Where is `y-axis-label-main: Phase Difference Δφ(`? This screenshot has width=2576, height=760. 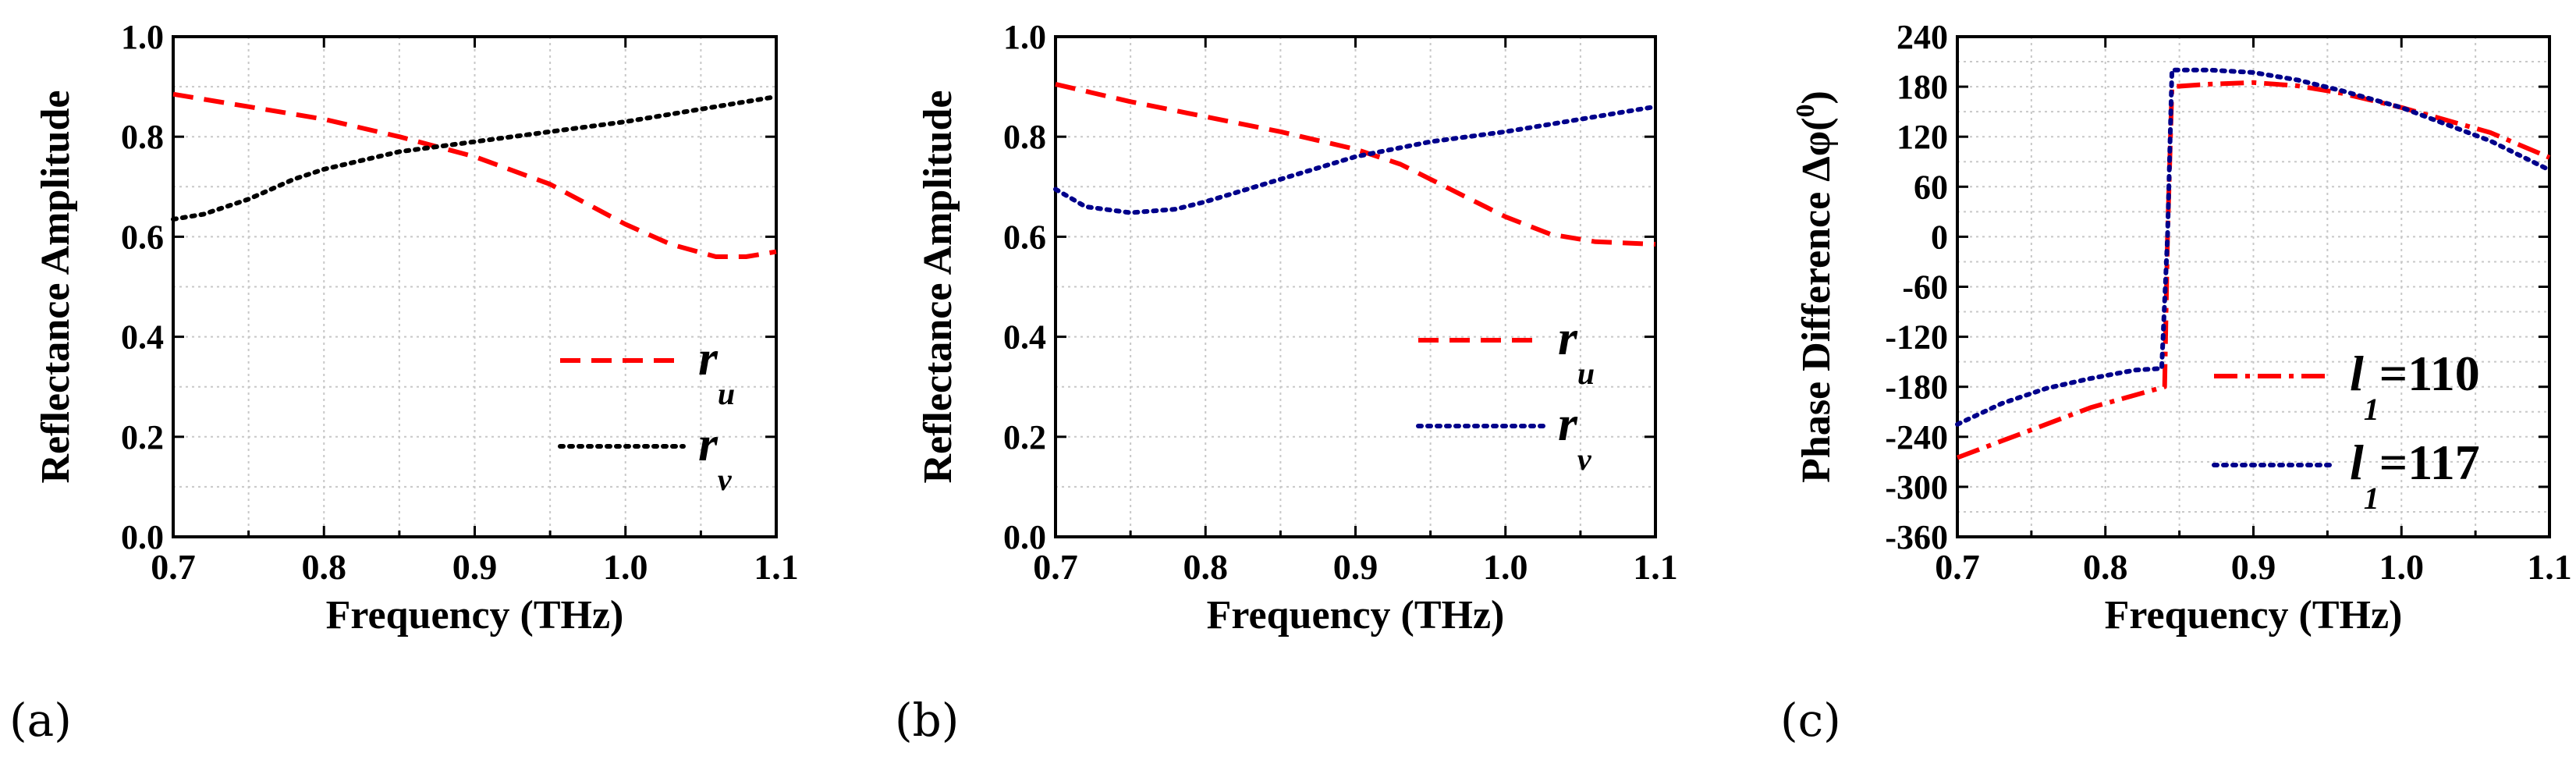 y-axis-label-main: Phase Difference Δφ( is located at coordinates (1816, 300).